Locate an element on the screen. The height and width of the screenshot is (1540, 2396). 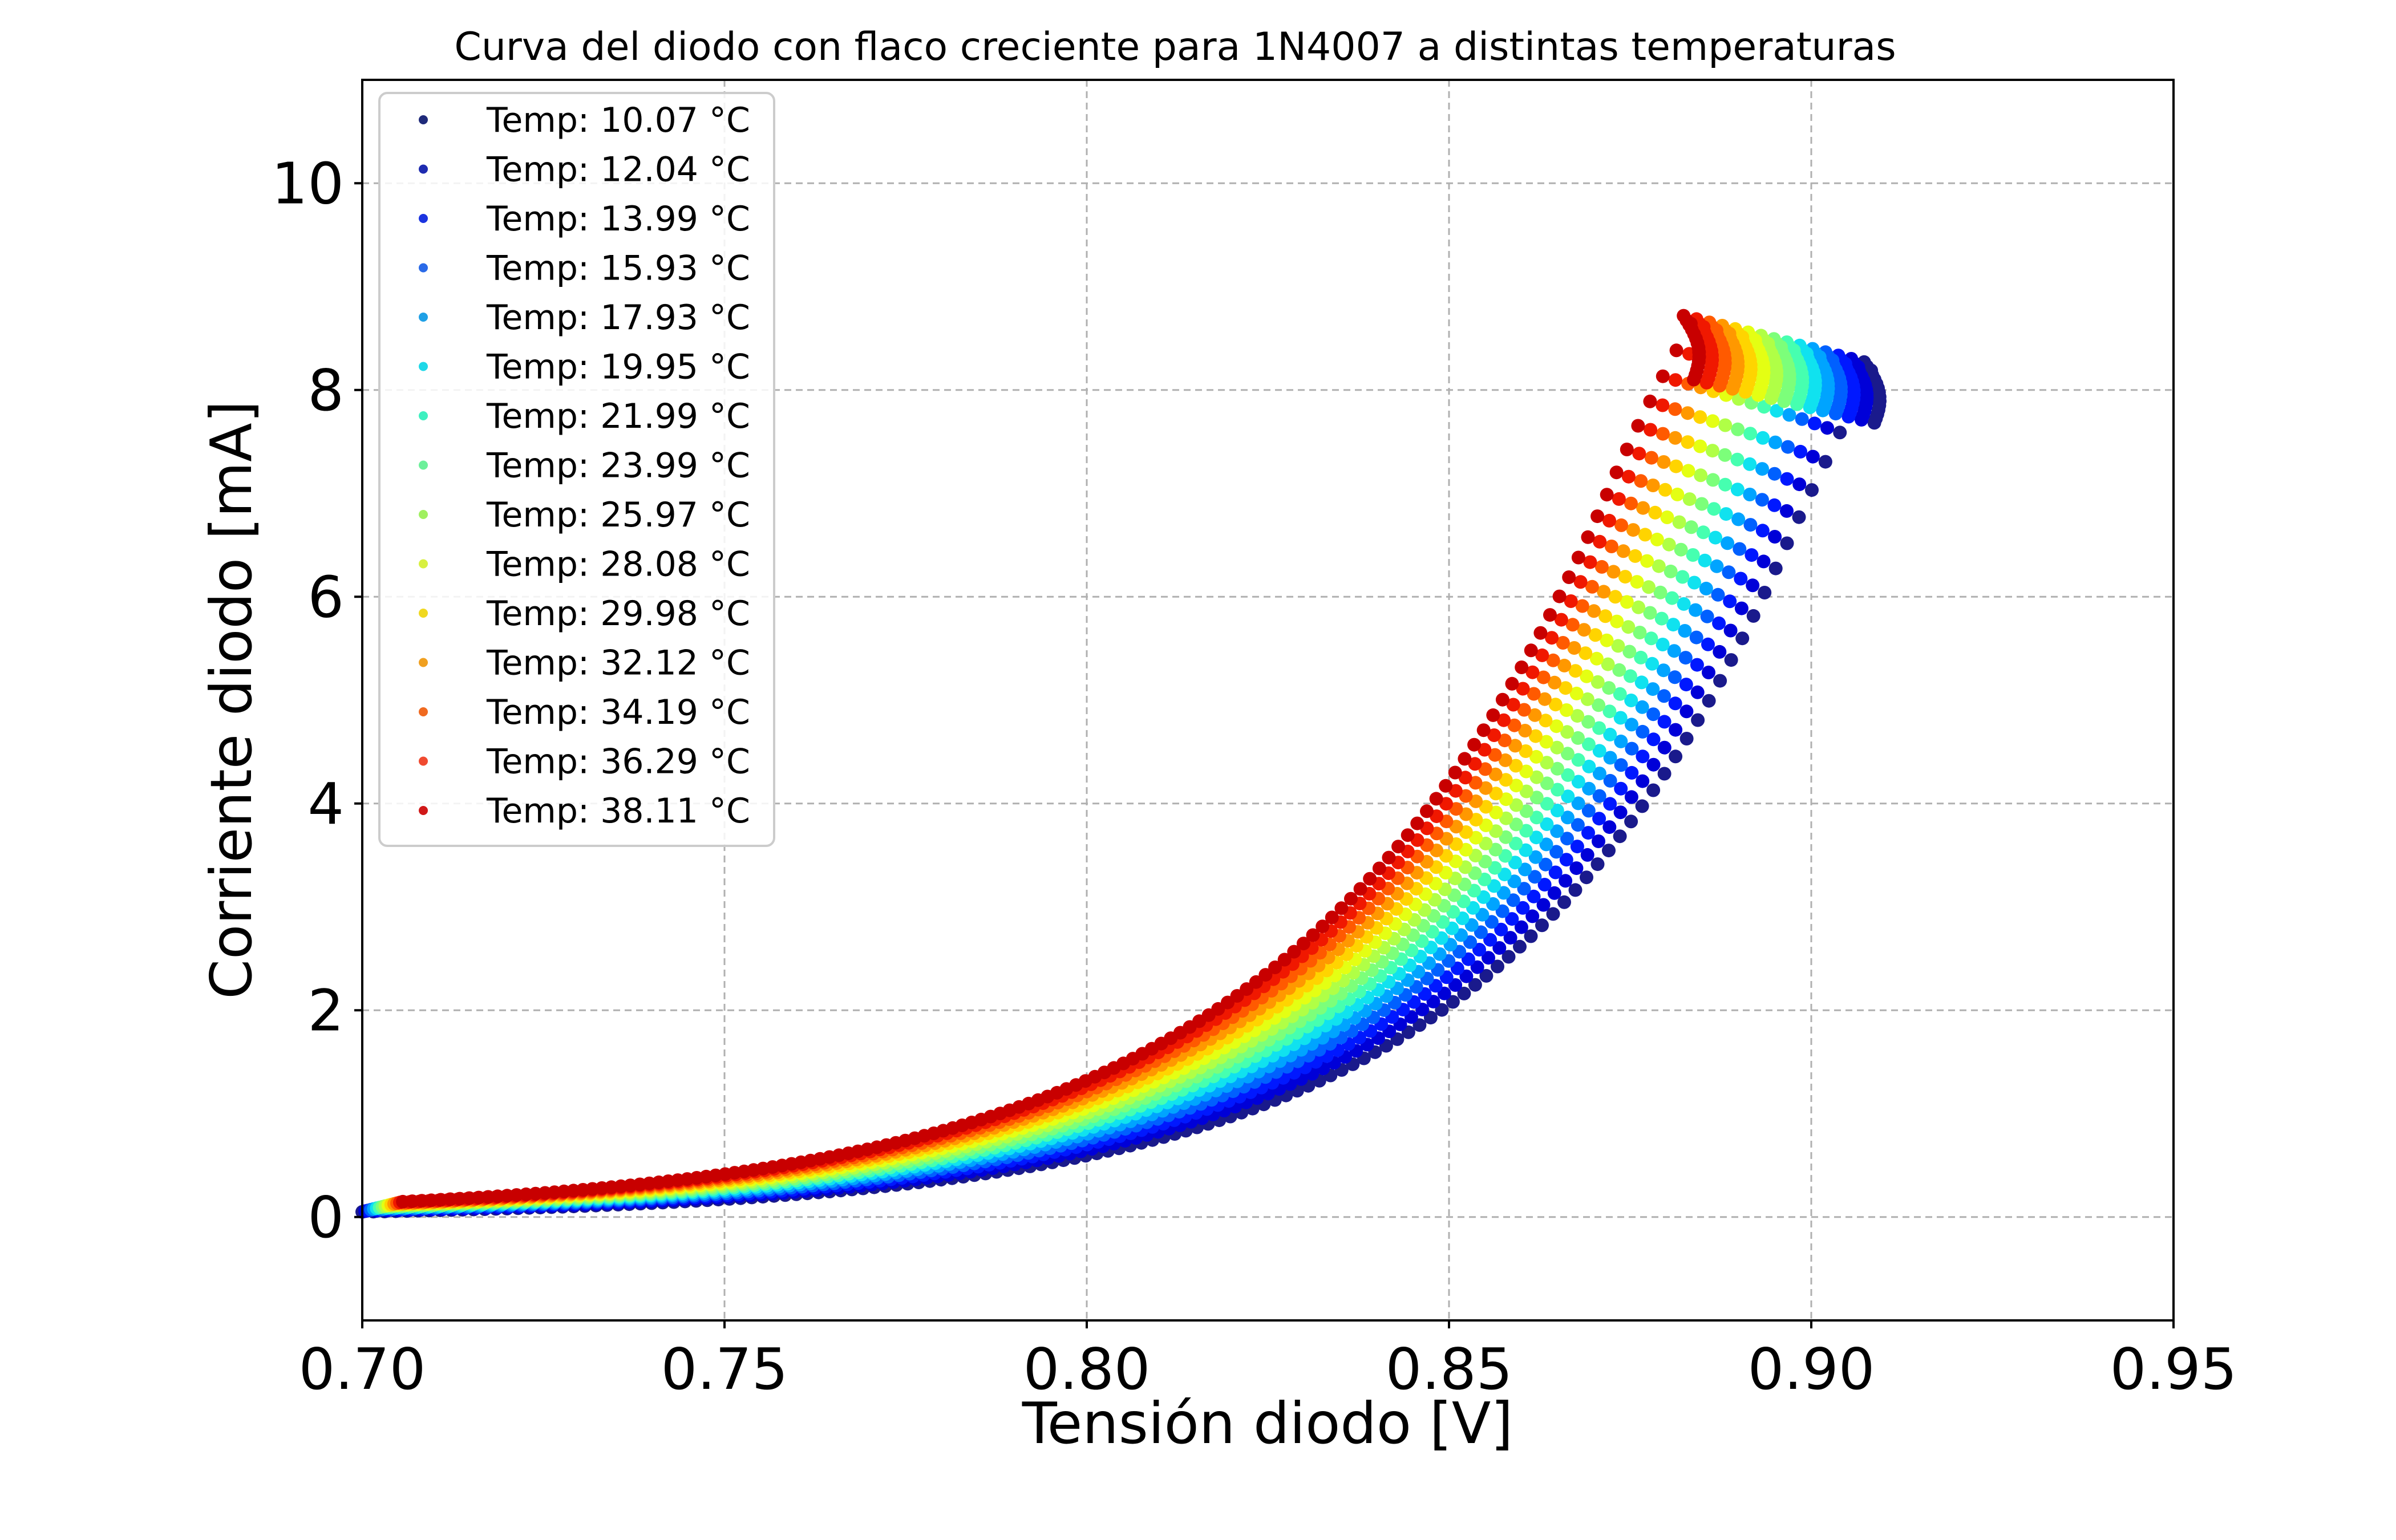
y-tick-label: 4 is located at coordinates (325, 804).